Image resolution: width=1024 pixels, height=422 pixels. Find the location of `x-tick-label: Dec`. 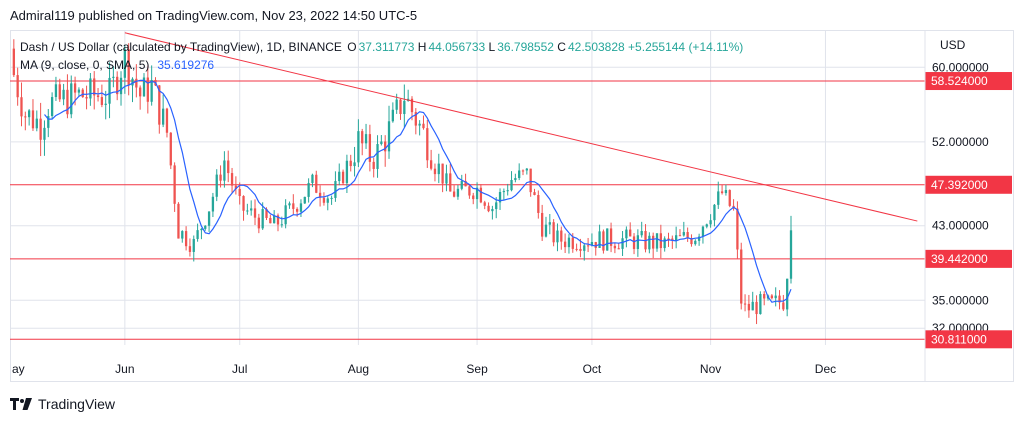

x-tick-label: Dec is located at coordinates (825, 369).